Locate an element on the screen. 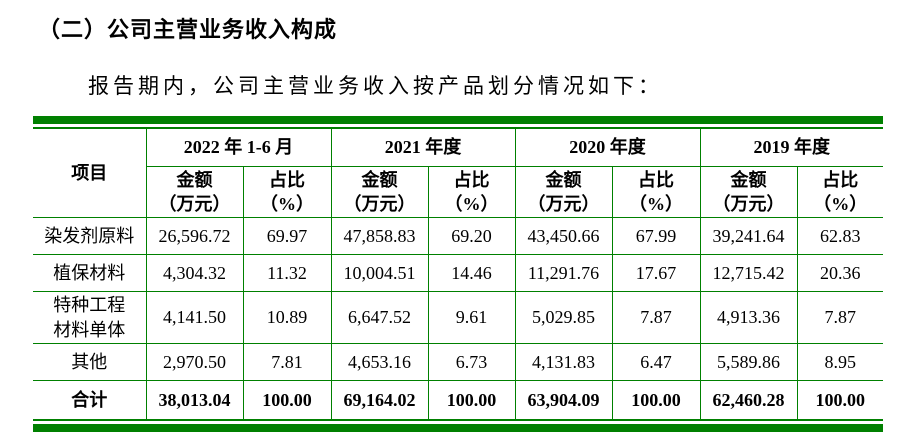 The image size is (914, 446). amount-cell: 12,715.42 is located at coordinates (748, 273).